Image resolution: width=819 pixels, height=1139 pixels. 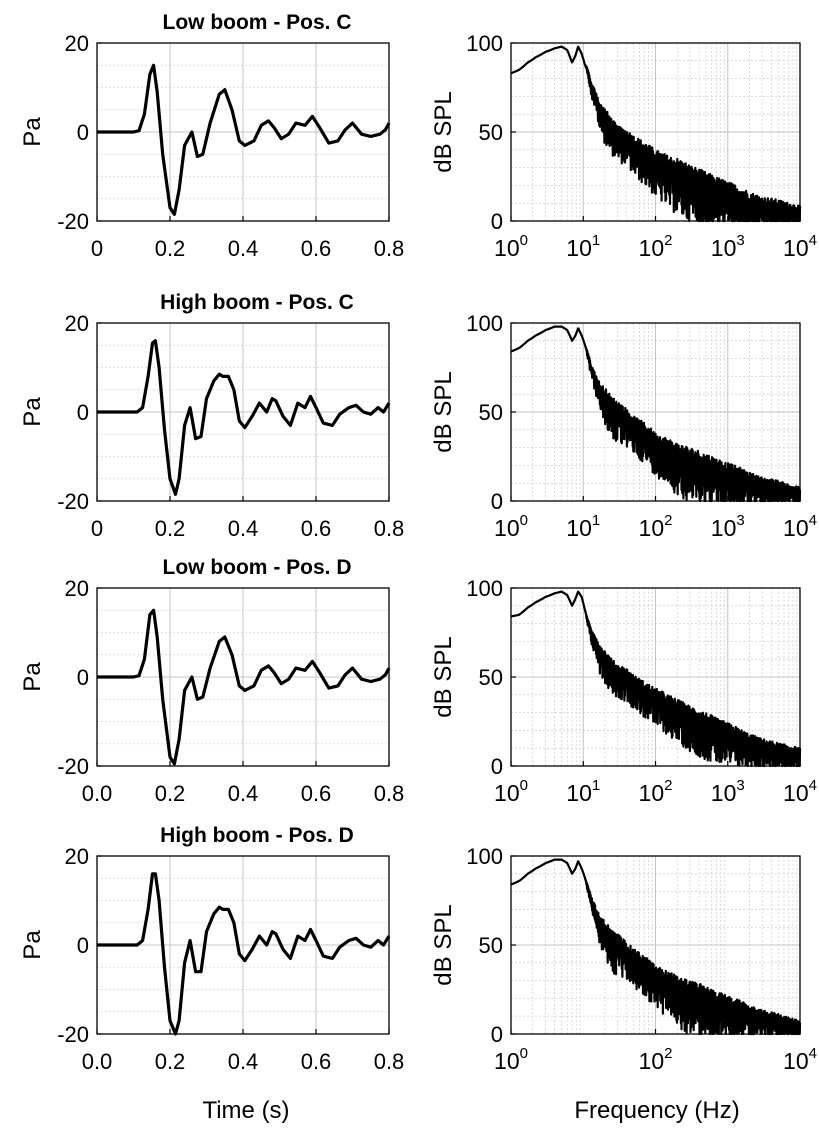 I want to click on chart-title: Low boom - Pos. D, so click(x=257, y=567).